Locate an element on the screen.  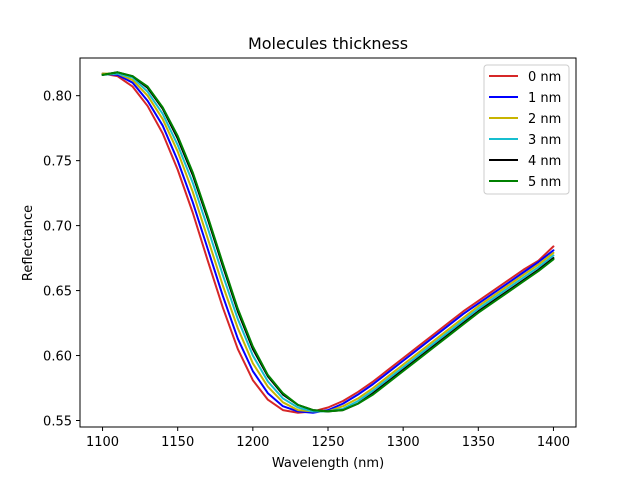
legend-label-1: 1 nm is located at coordinates (544, 98).